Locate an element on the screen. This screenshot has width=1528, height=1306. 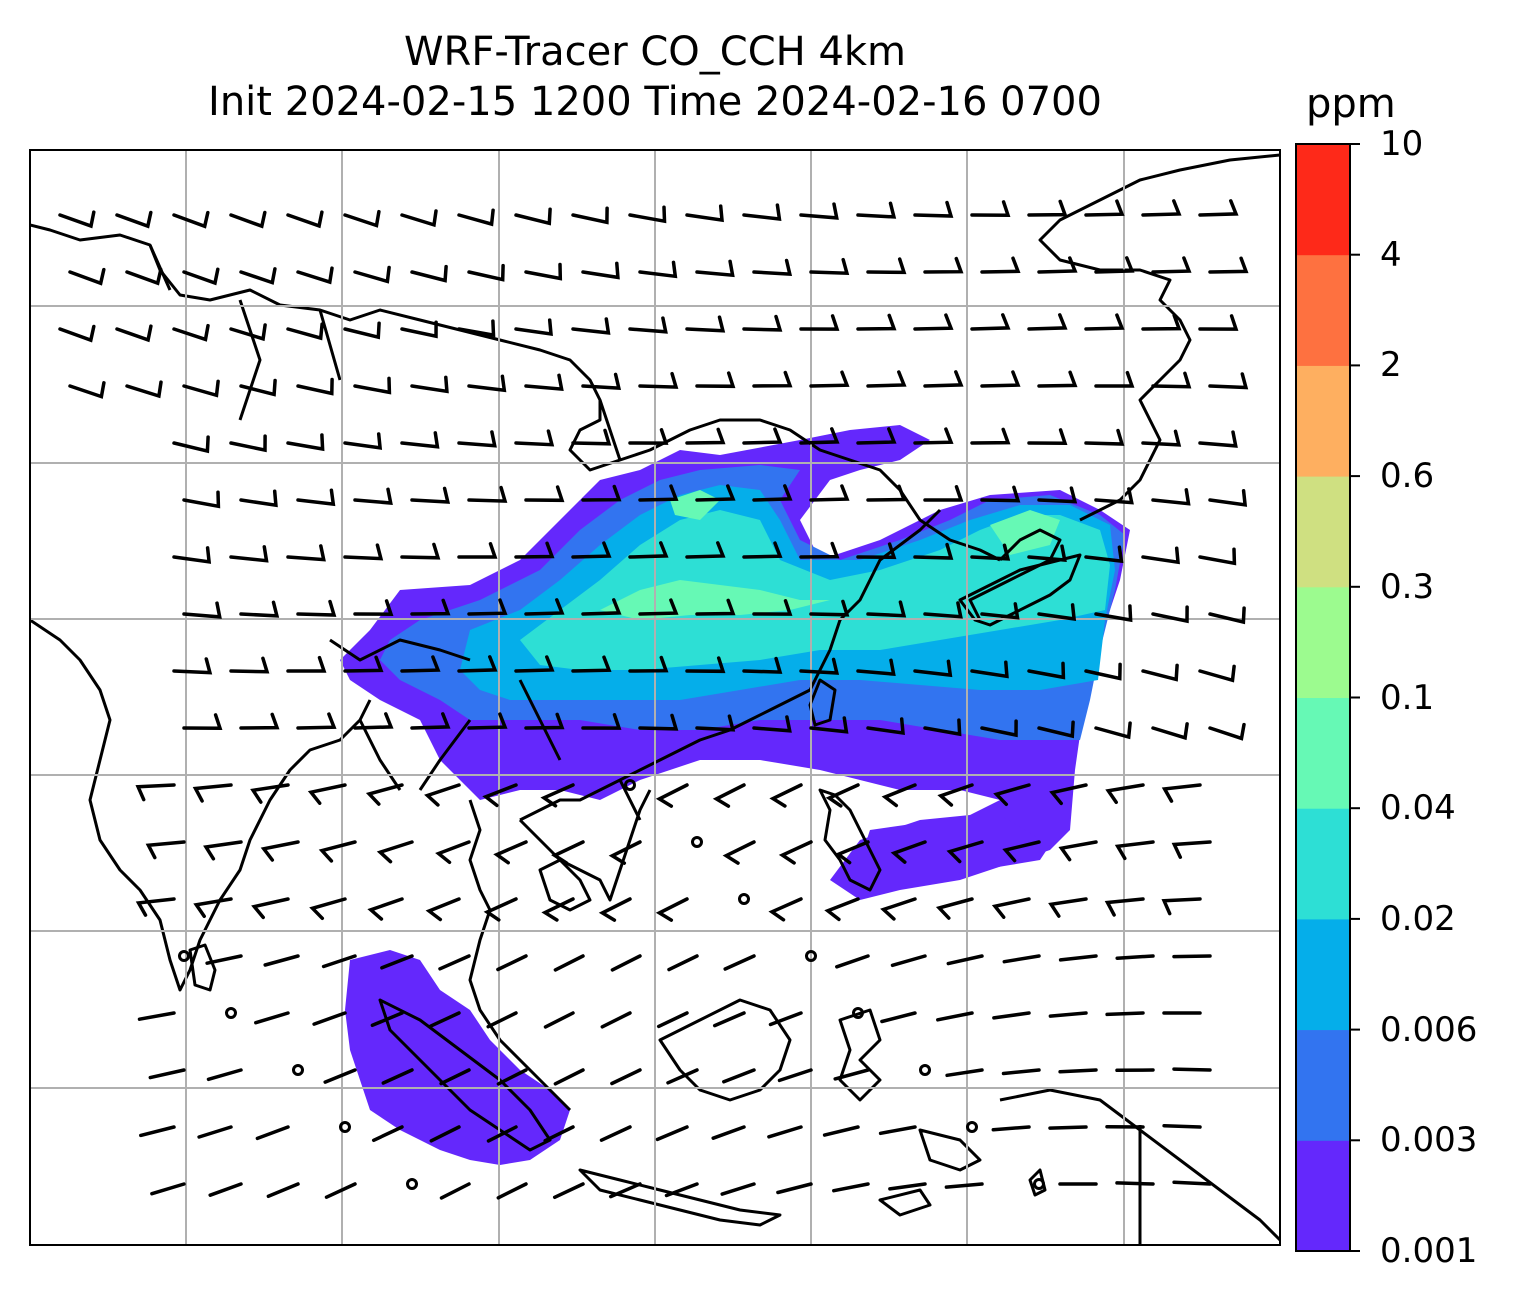
plume-contour-0.04 is located at coordinates (715, 600).